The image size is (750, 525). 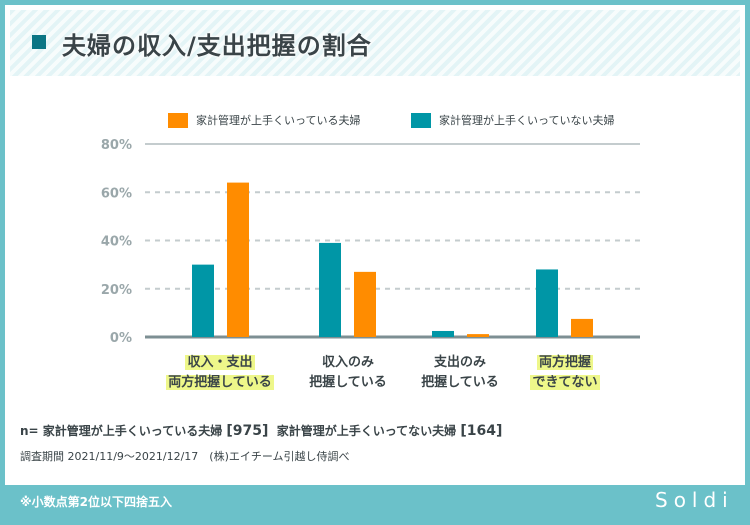 What do you see at coordinates (220, 372) in the screenshot?
I see `x-label: 収入・支出 両方把握している` at bounding box center [220, 372].